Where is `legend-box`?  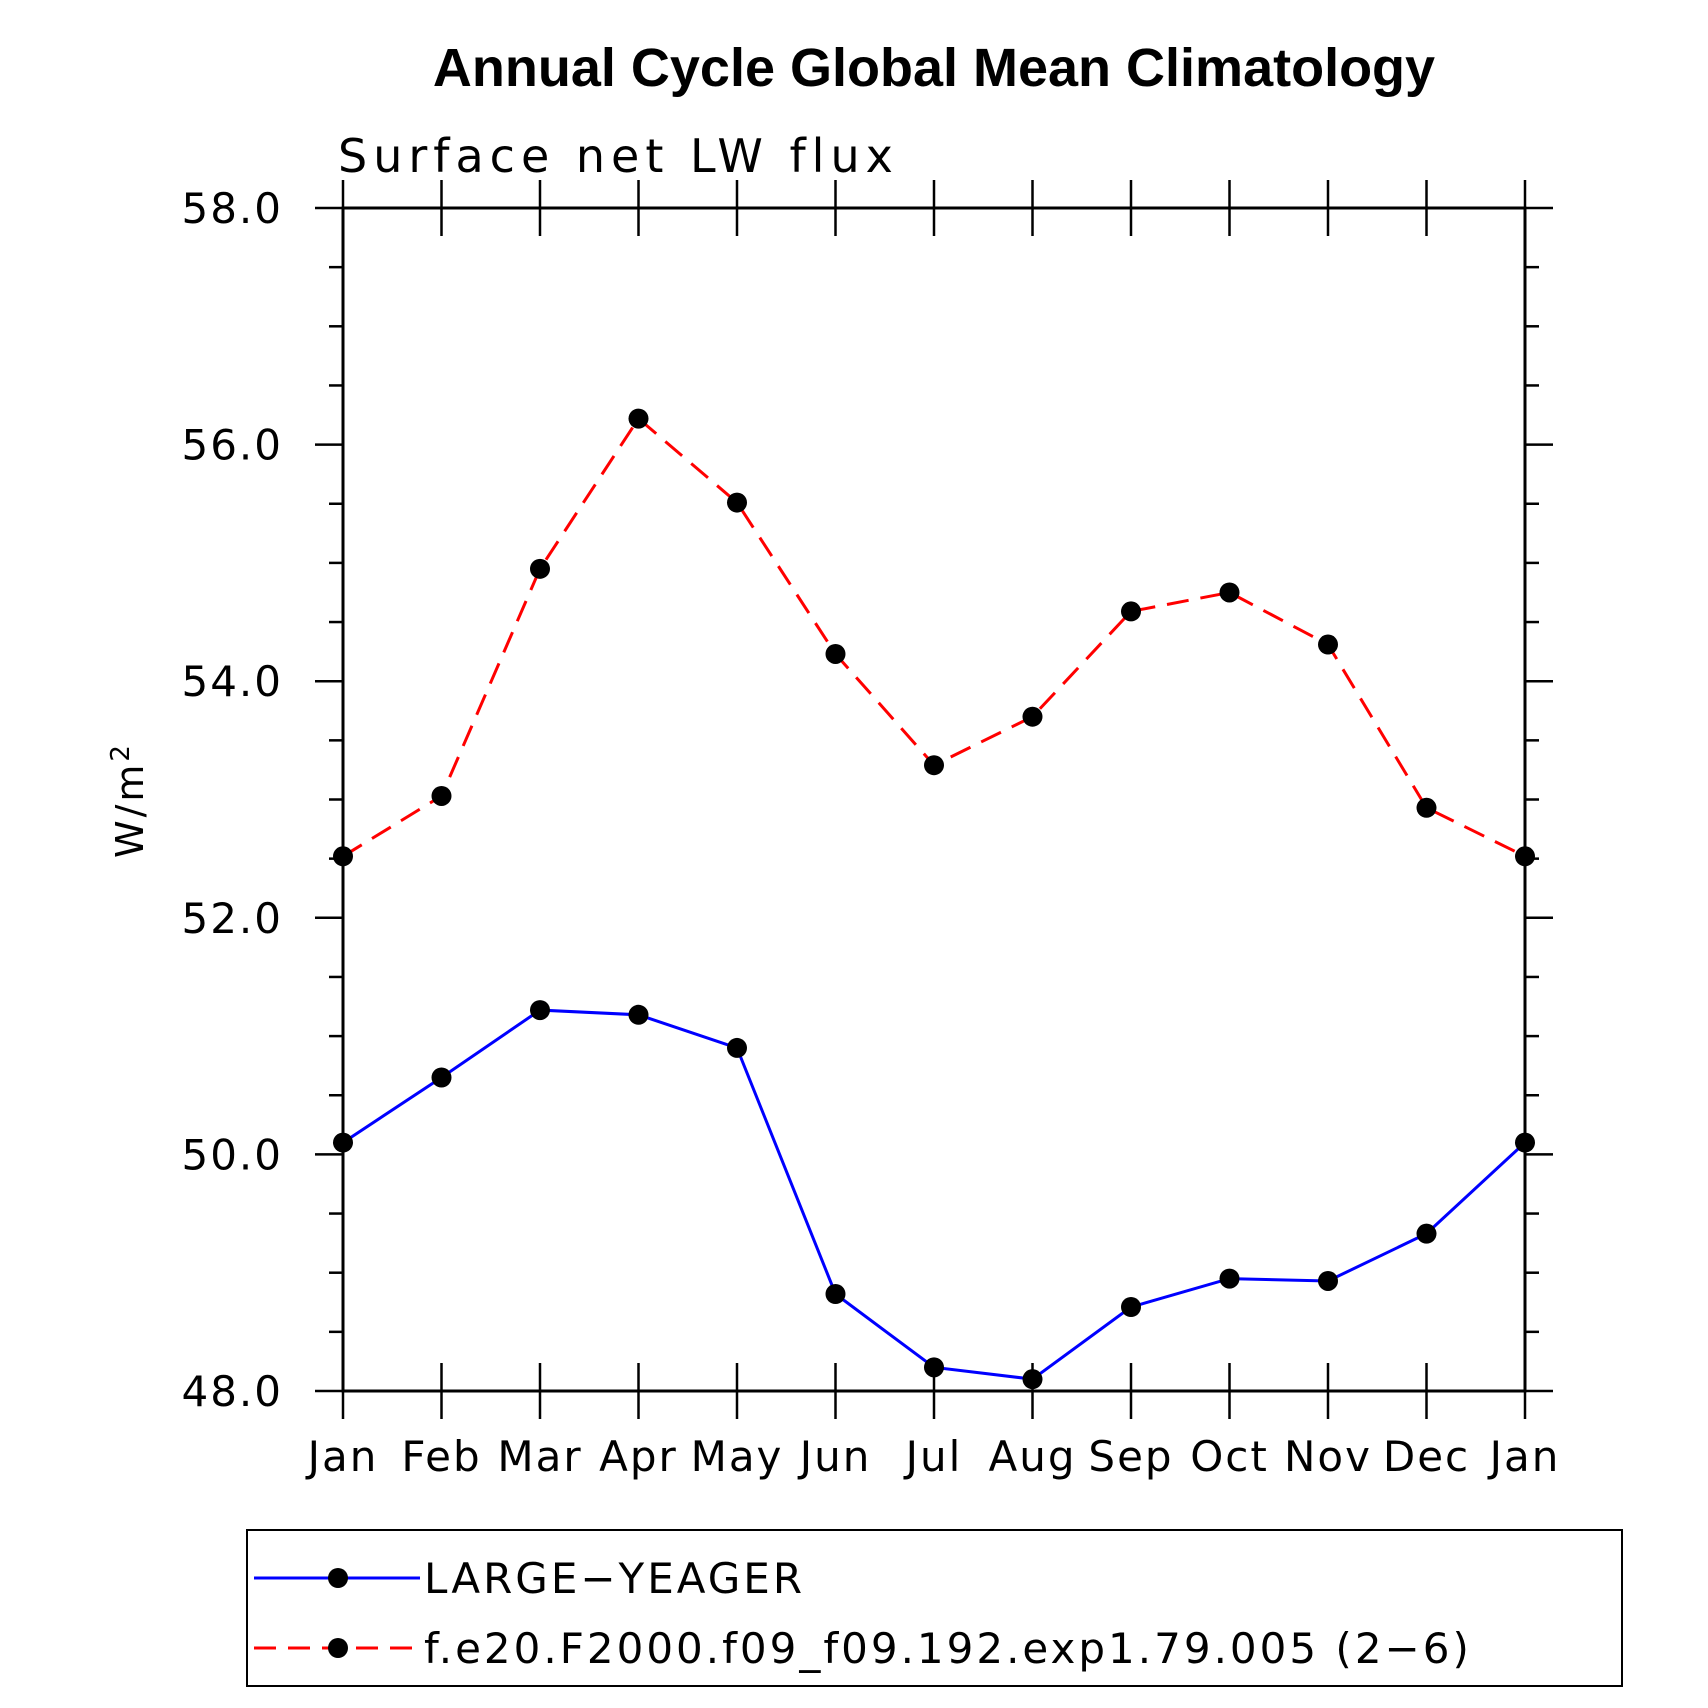
legend-box is located at coordinates (934, 1608).